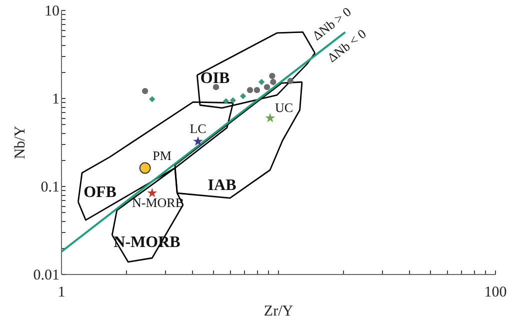 The width and height of the screenshot is (510, 320). What do you see at coordinates (284, 107) in the screenshot?
I see `series-label: UC` at bounding box center [284, 107].